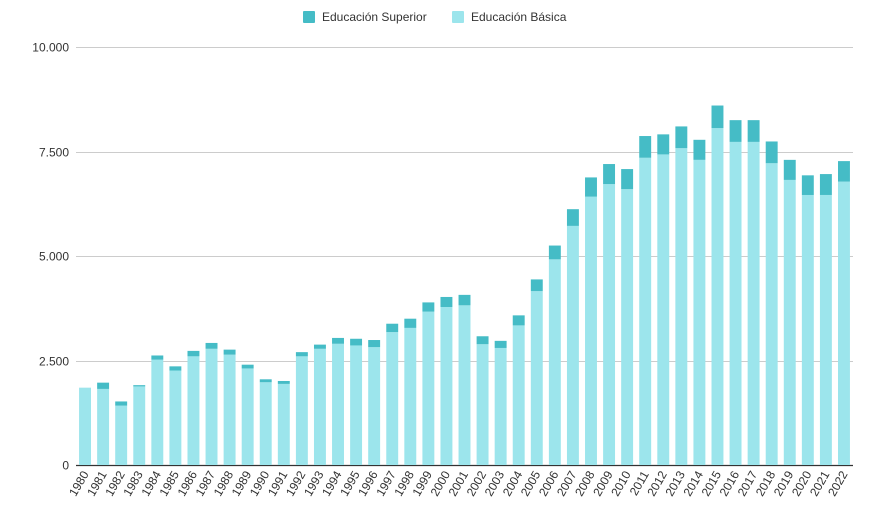 Image resolution: width=880 pixels, height=512 pixels. I want to click on y-axis-labels: 0 2.500 5.000 7.500 10.000, so click(50, 257).